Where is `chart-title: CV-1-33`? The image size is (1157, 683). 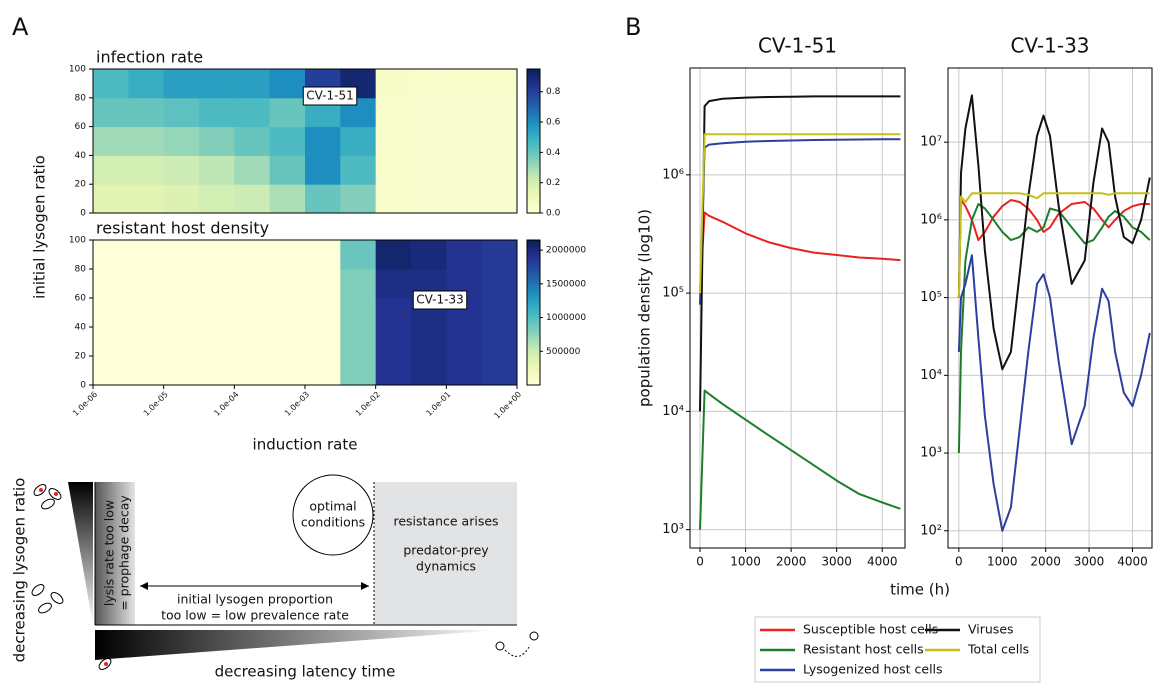 chart-title: CV-1-33 is located at coordinates (1049, 46).